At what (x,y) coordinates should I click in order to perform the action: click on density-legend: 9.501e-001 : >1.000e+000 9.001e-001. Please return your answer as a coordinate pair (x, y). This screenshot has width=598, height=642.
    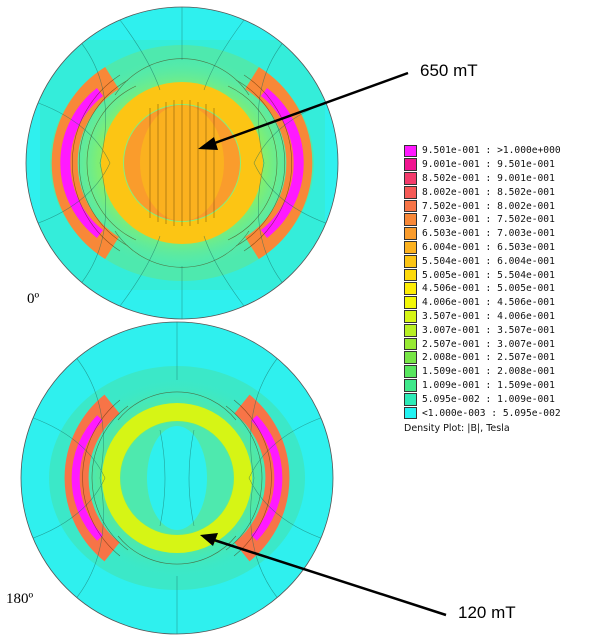
    Looking at the image, I should click on (482, 289).